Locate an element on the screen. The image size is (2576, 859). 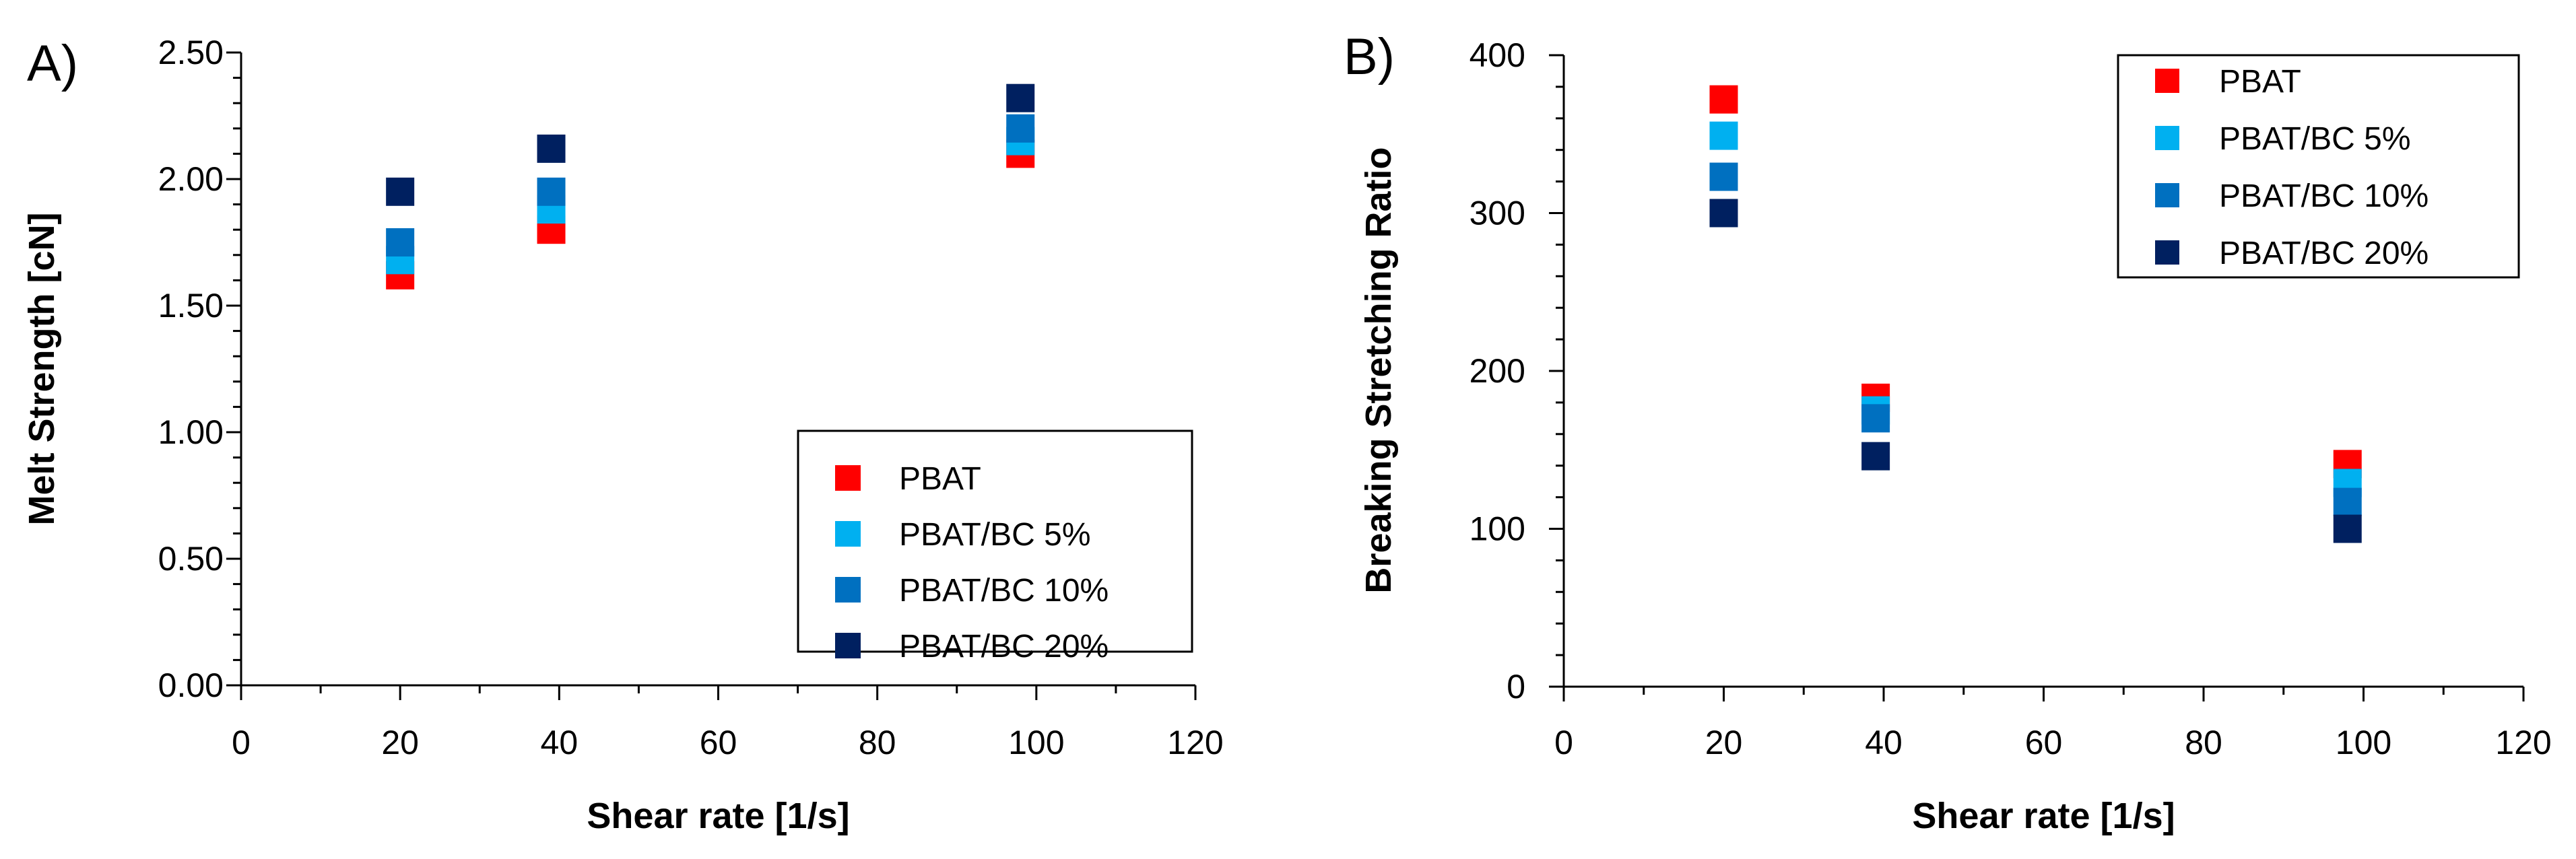
panel-label: B) is located at coordinates (1369, 56).